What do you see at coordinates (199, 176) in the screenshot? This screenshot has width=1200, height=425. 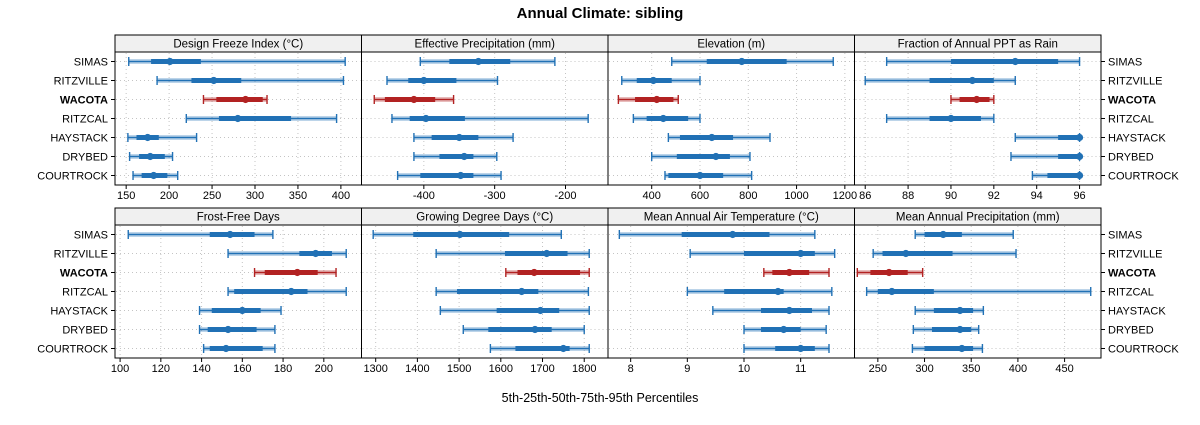 I see `percentile-row-courtrock: COURTROCK` at bounding box center [199, 176].